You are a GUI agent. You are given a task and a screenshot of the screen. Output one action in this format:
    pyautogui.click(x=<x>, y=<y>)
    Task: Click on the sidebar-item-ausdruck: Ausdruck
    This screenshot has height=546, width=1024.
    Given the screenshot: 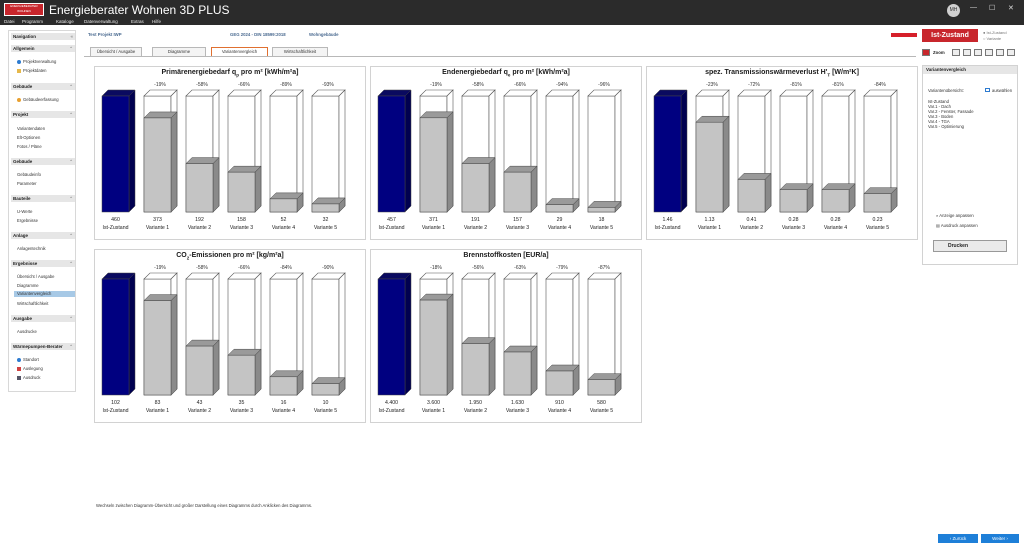 What is the action you would take?
    pyautogui.click(x=28, y=377)
    